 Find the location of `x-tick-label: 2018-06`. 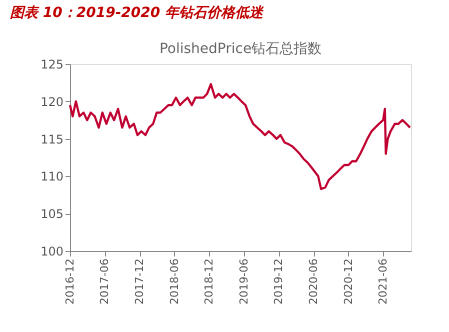

x-tick-label: 2018-06 is located at coordinates (174, 281).